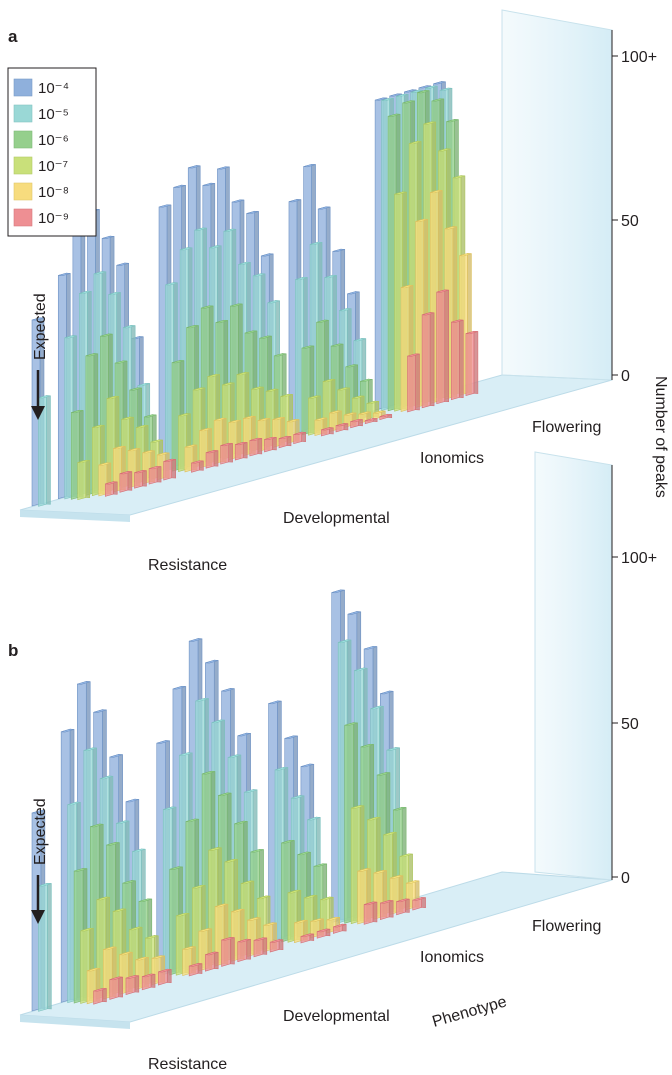 This screenshot has width=672, height=1075. Describe the element at coordinates (639, 57) in the screenshot. I see `panel-a-ytick-100: 100+` at that location.